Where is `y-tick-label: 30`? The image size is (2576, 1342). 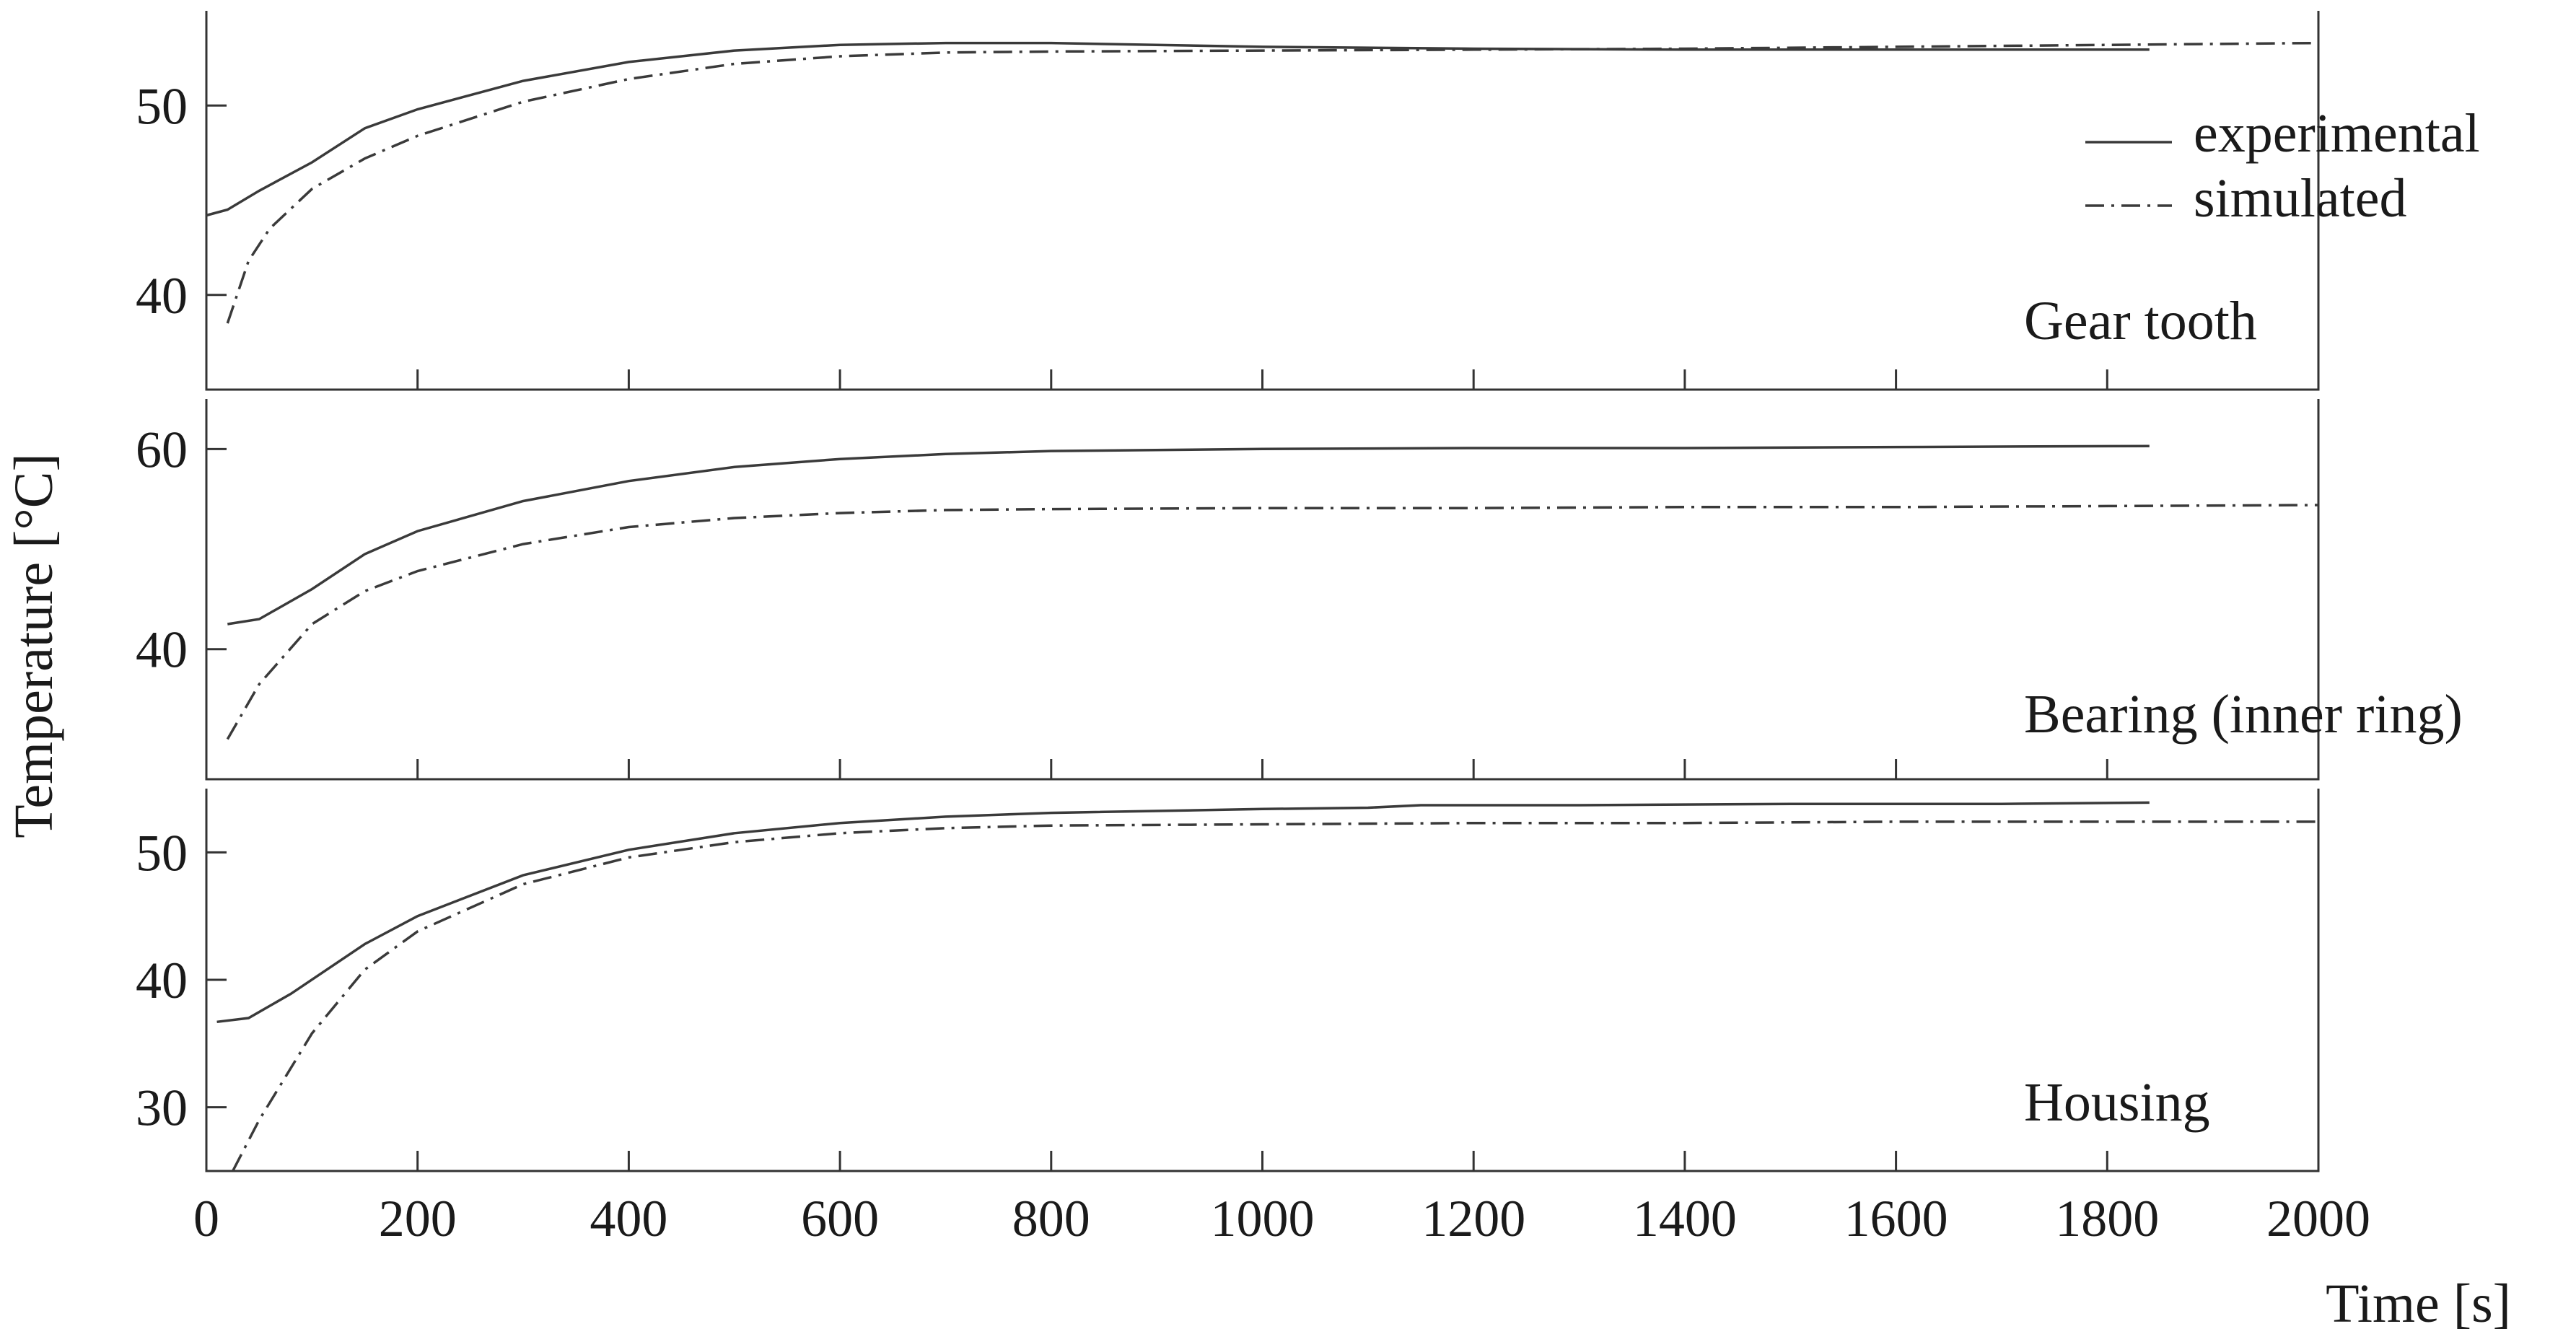
y-tick-label: 30 is located at coordinates (162, 1108).